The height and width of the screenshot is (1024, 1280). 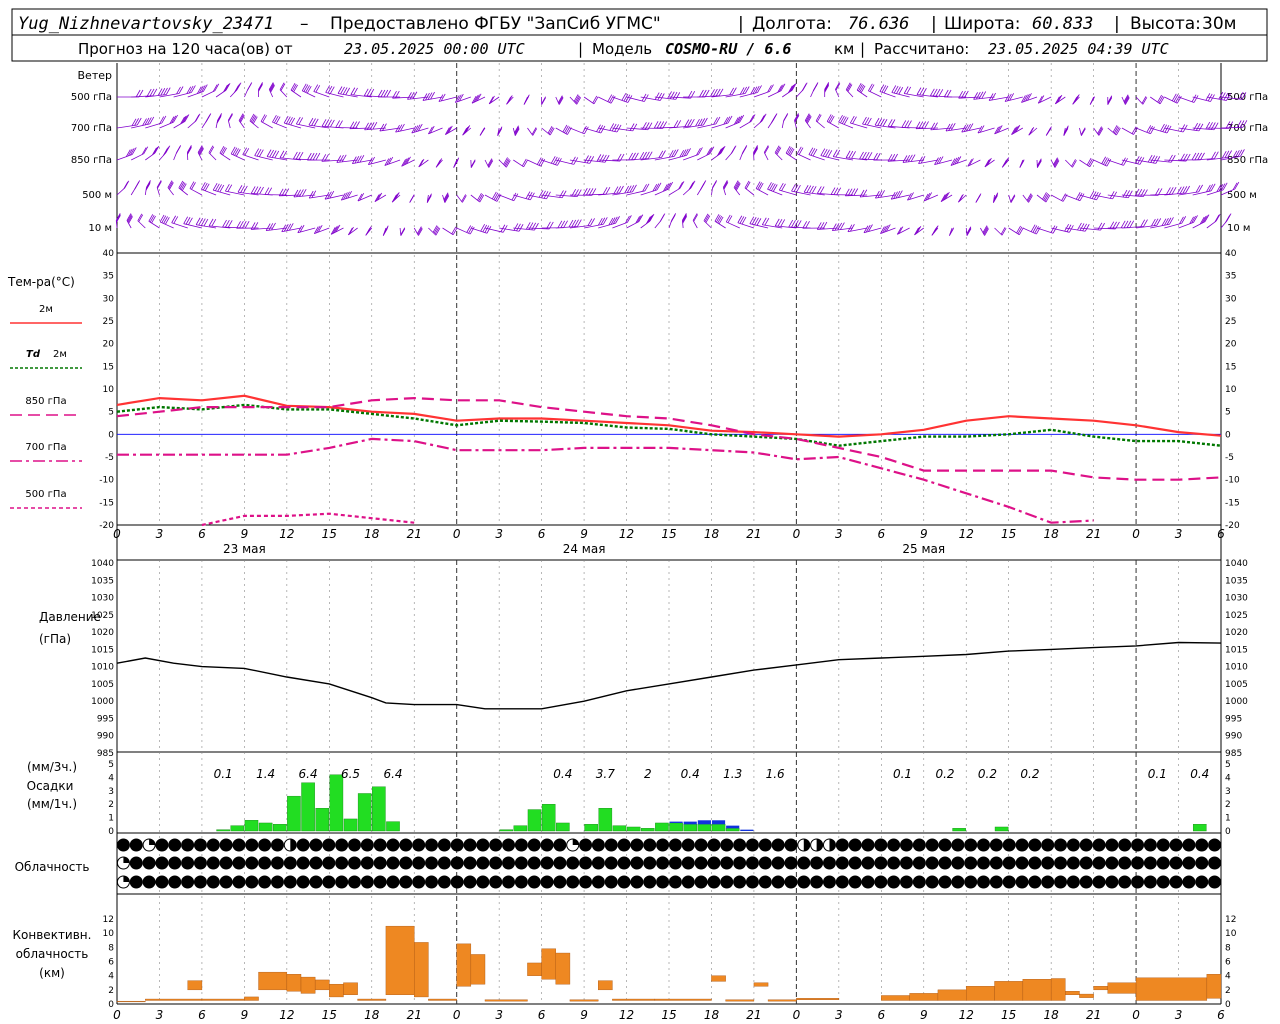 I want to click on temp-tick-left: -5, so click(x=109, y=458).